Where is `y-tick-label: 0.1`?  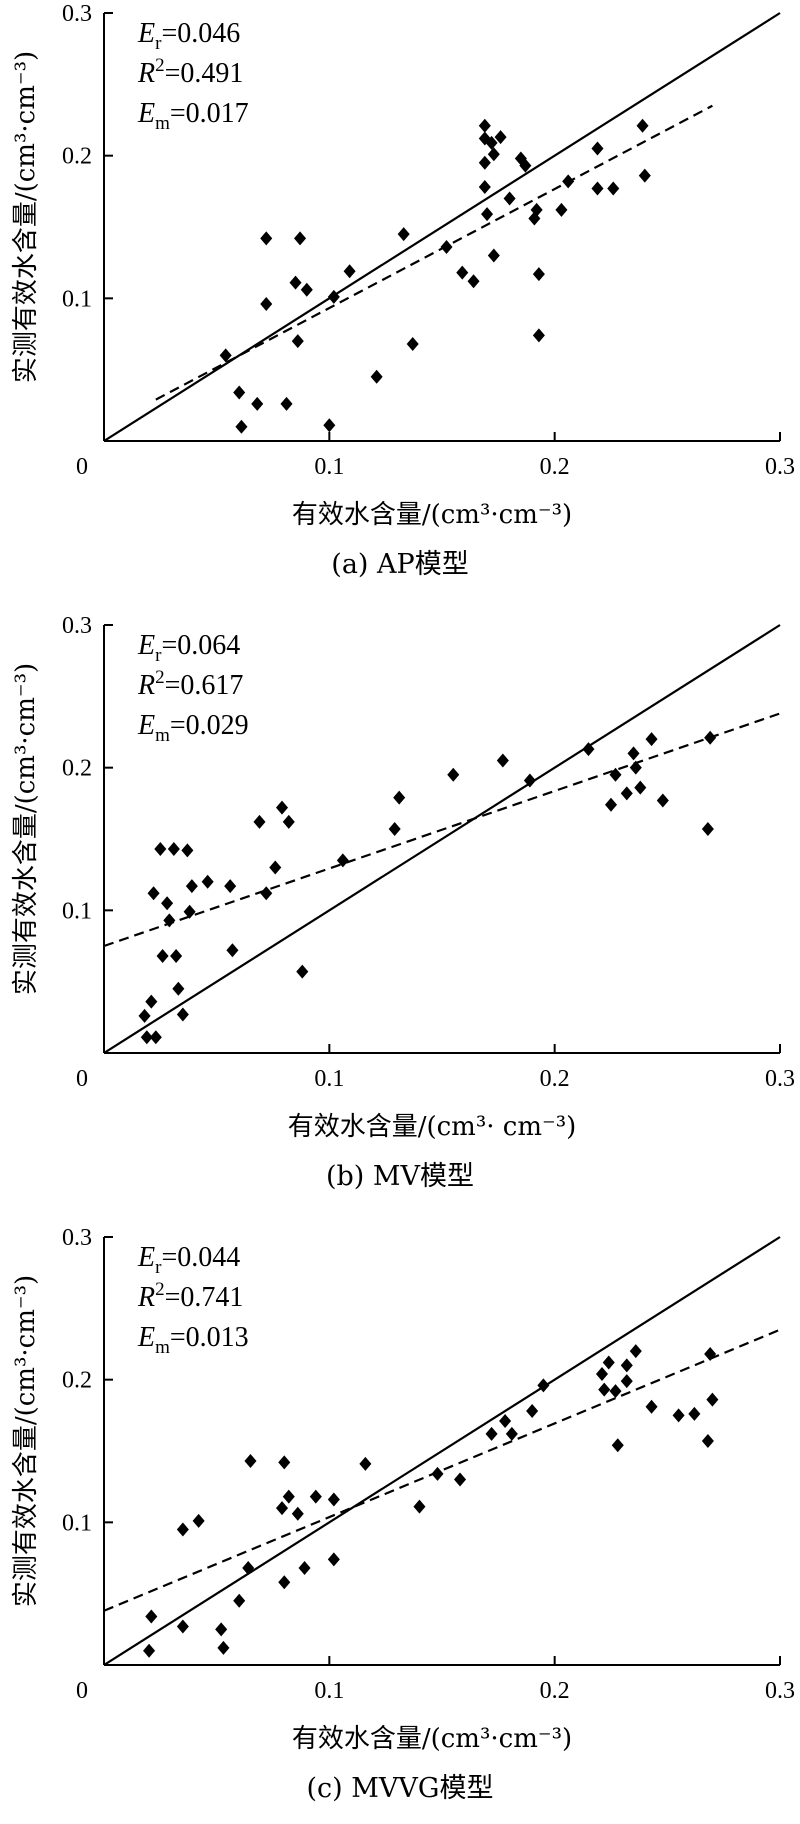
y-tick-label: 0.1 is located at coordinates (77, 299).